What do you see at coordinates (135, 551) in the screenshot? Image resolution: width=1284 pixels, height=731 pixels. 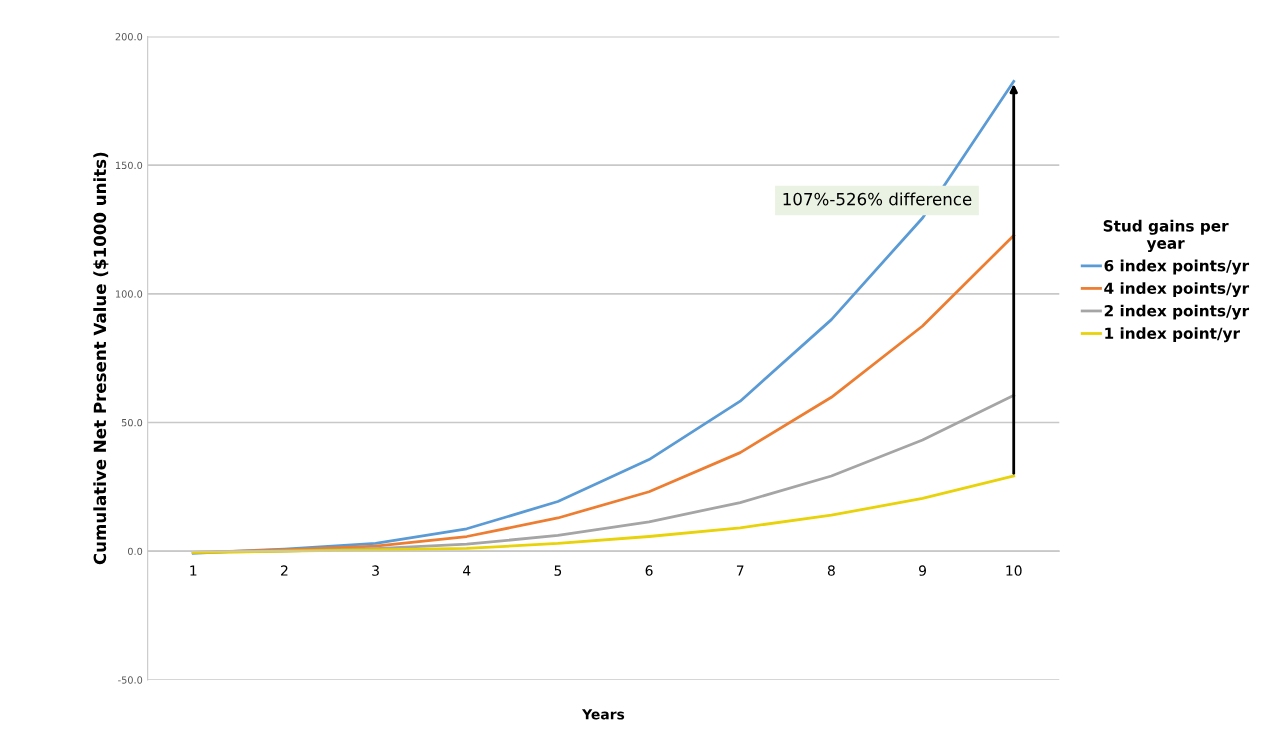 I see `y-tick-label: 0.0` at bounding box center [135, 551].